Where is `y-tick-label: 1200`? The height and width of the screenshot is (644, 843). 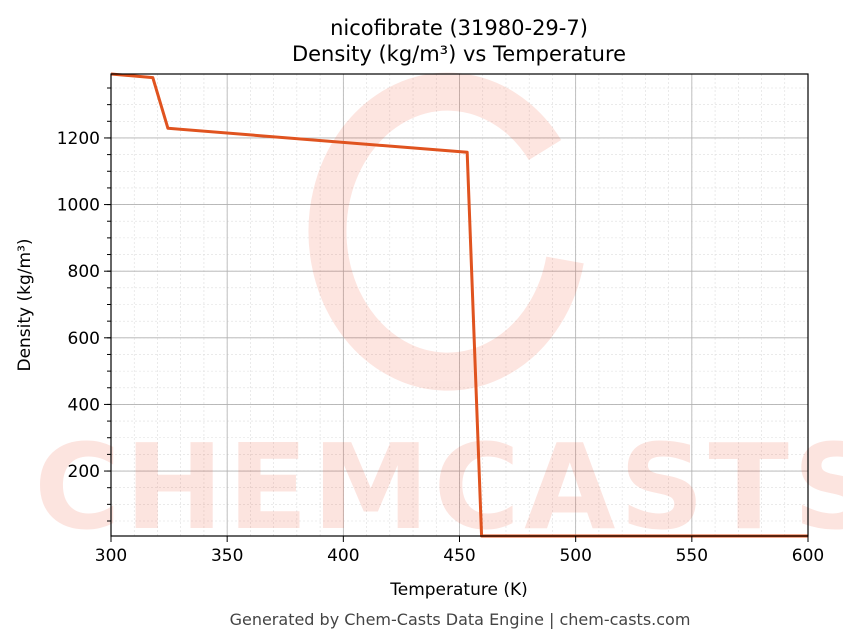
y-tick-label: 1200 is located at coordinates (78, 139).